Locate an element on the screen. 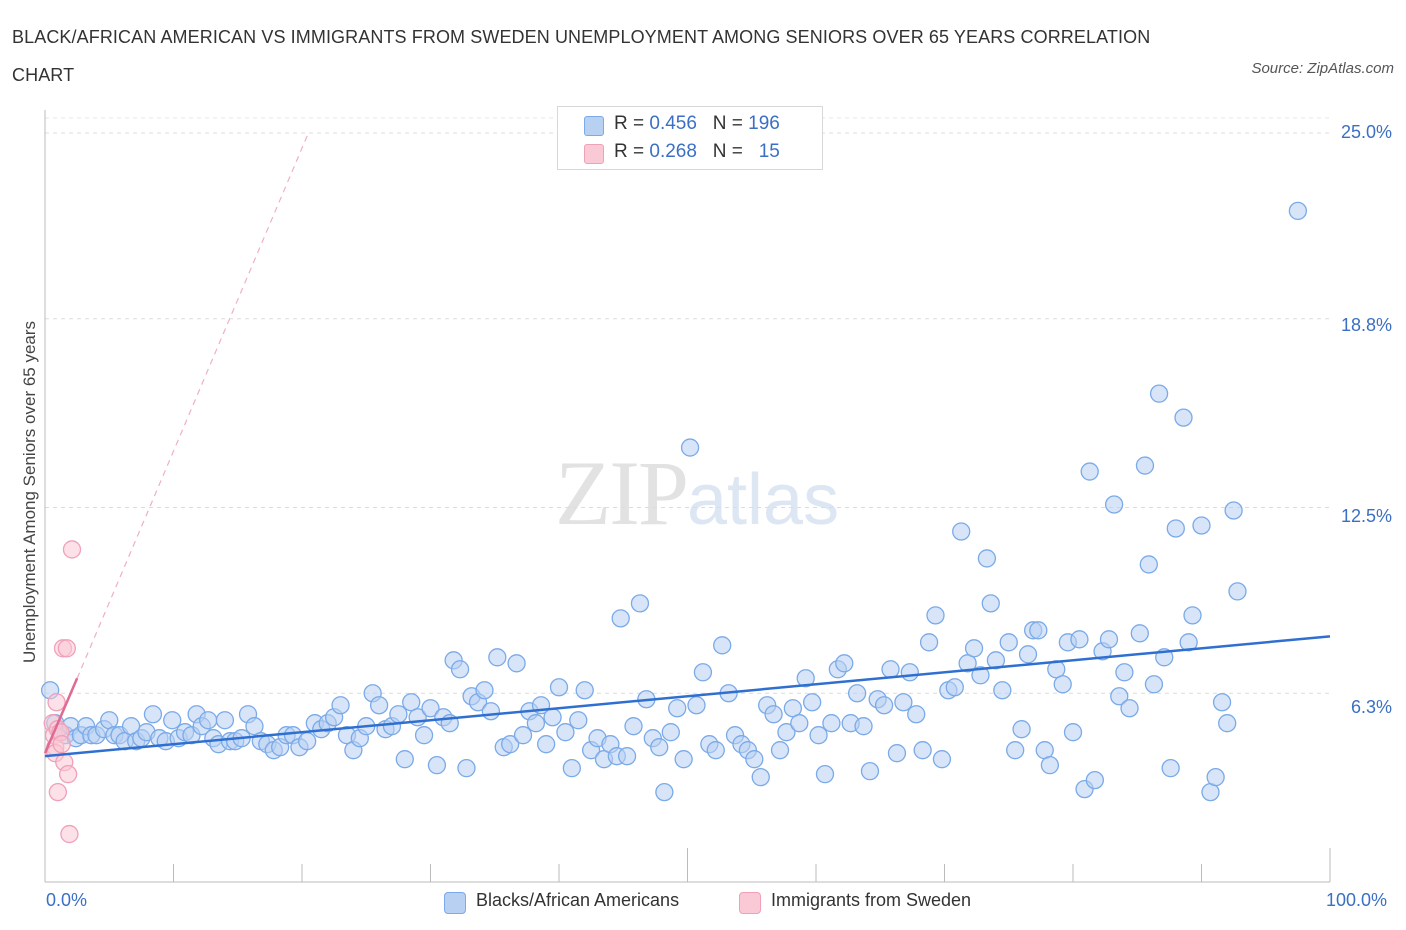 This screenshot has height=930, width=1406. trendline-sweden-extended is located at coordinates (192, 405).